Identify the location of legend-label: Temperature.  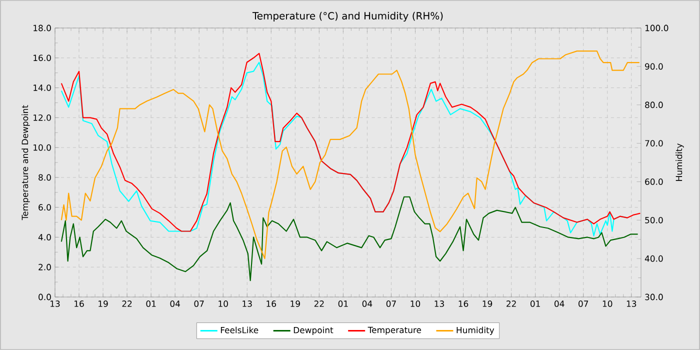
(395, 330).